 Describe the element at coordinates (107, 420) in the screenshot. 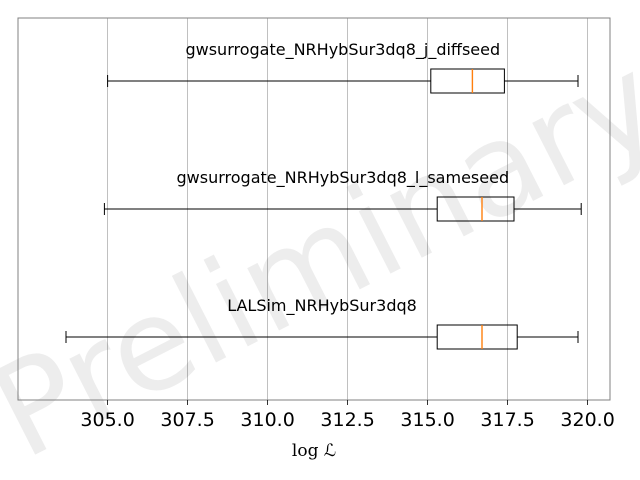

I see `x-tick-label: 305.0` at that location.